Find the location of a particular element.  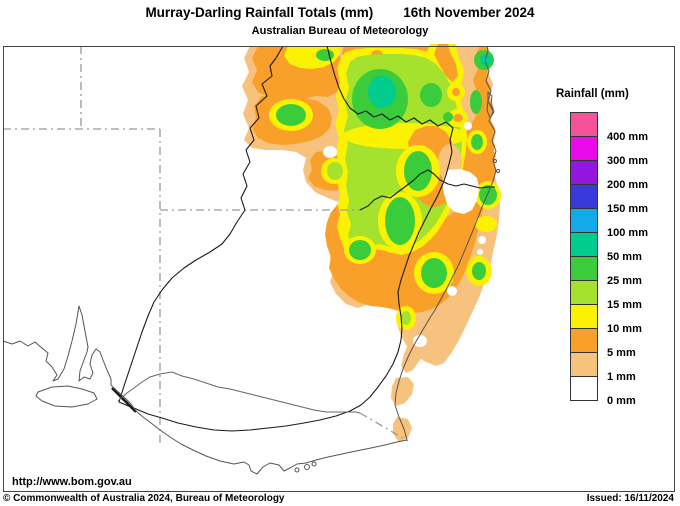

legend-label: 50 mm is located at coordinates (624, 257).